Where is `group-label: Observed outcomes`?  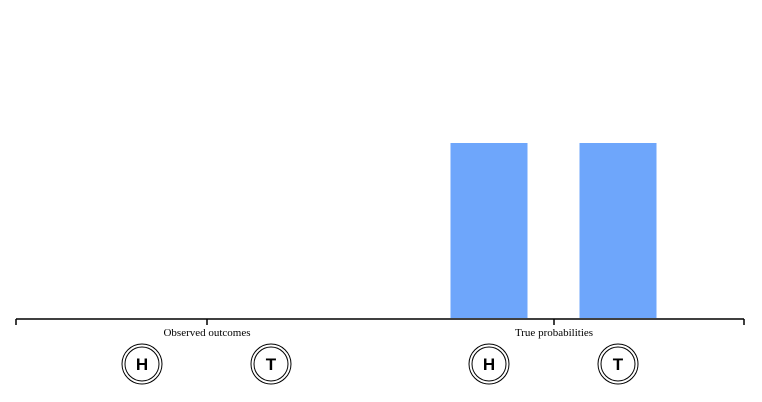
group-label: Observed outcomes is located at coordinates (206, 333).